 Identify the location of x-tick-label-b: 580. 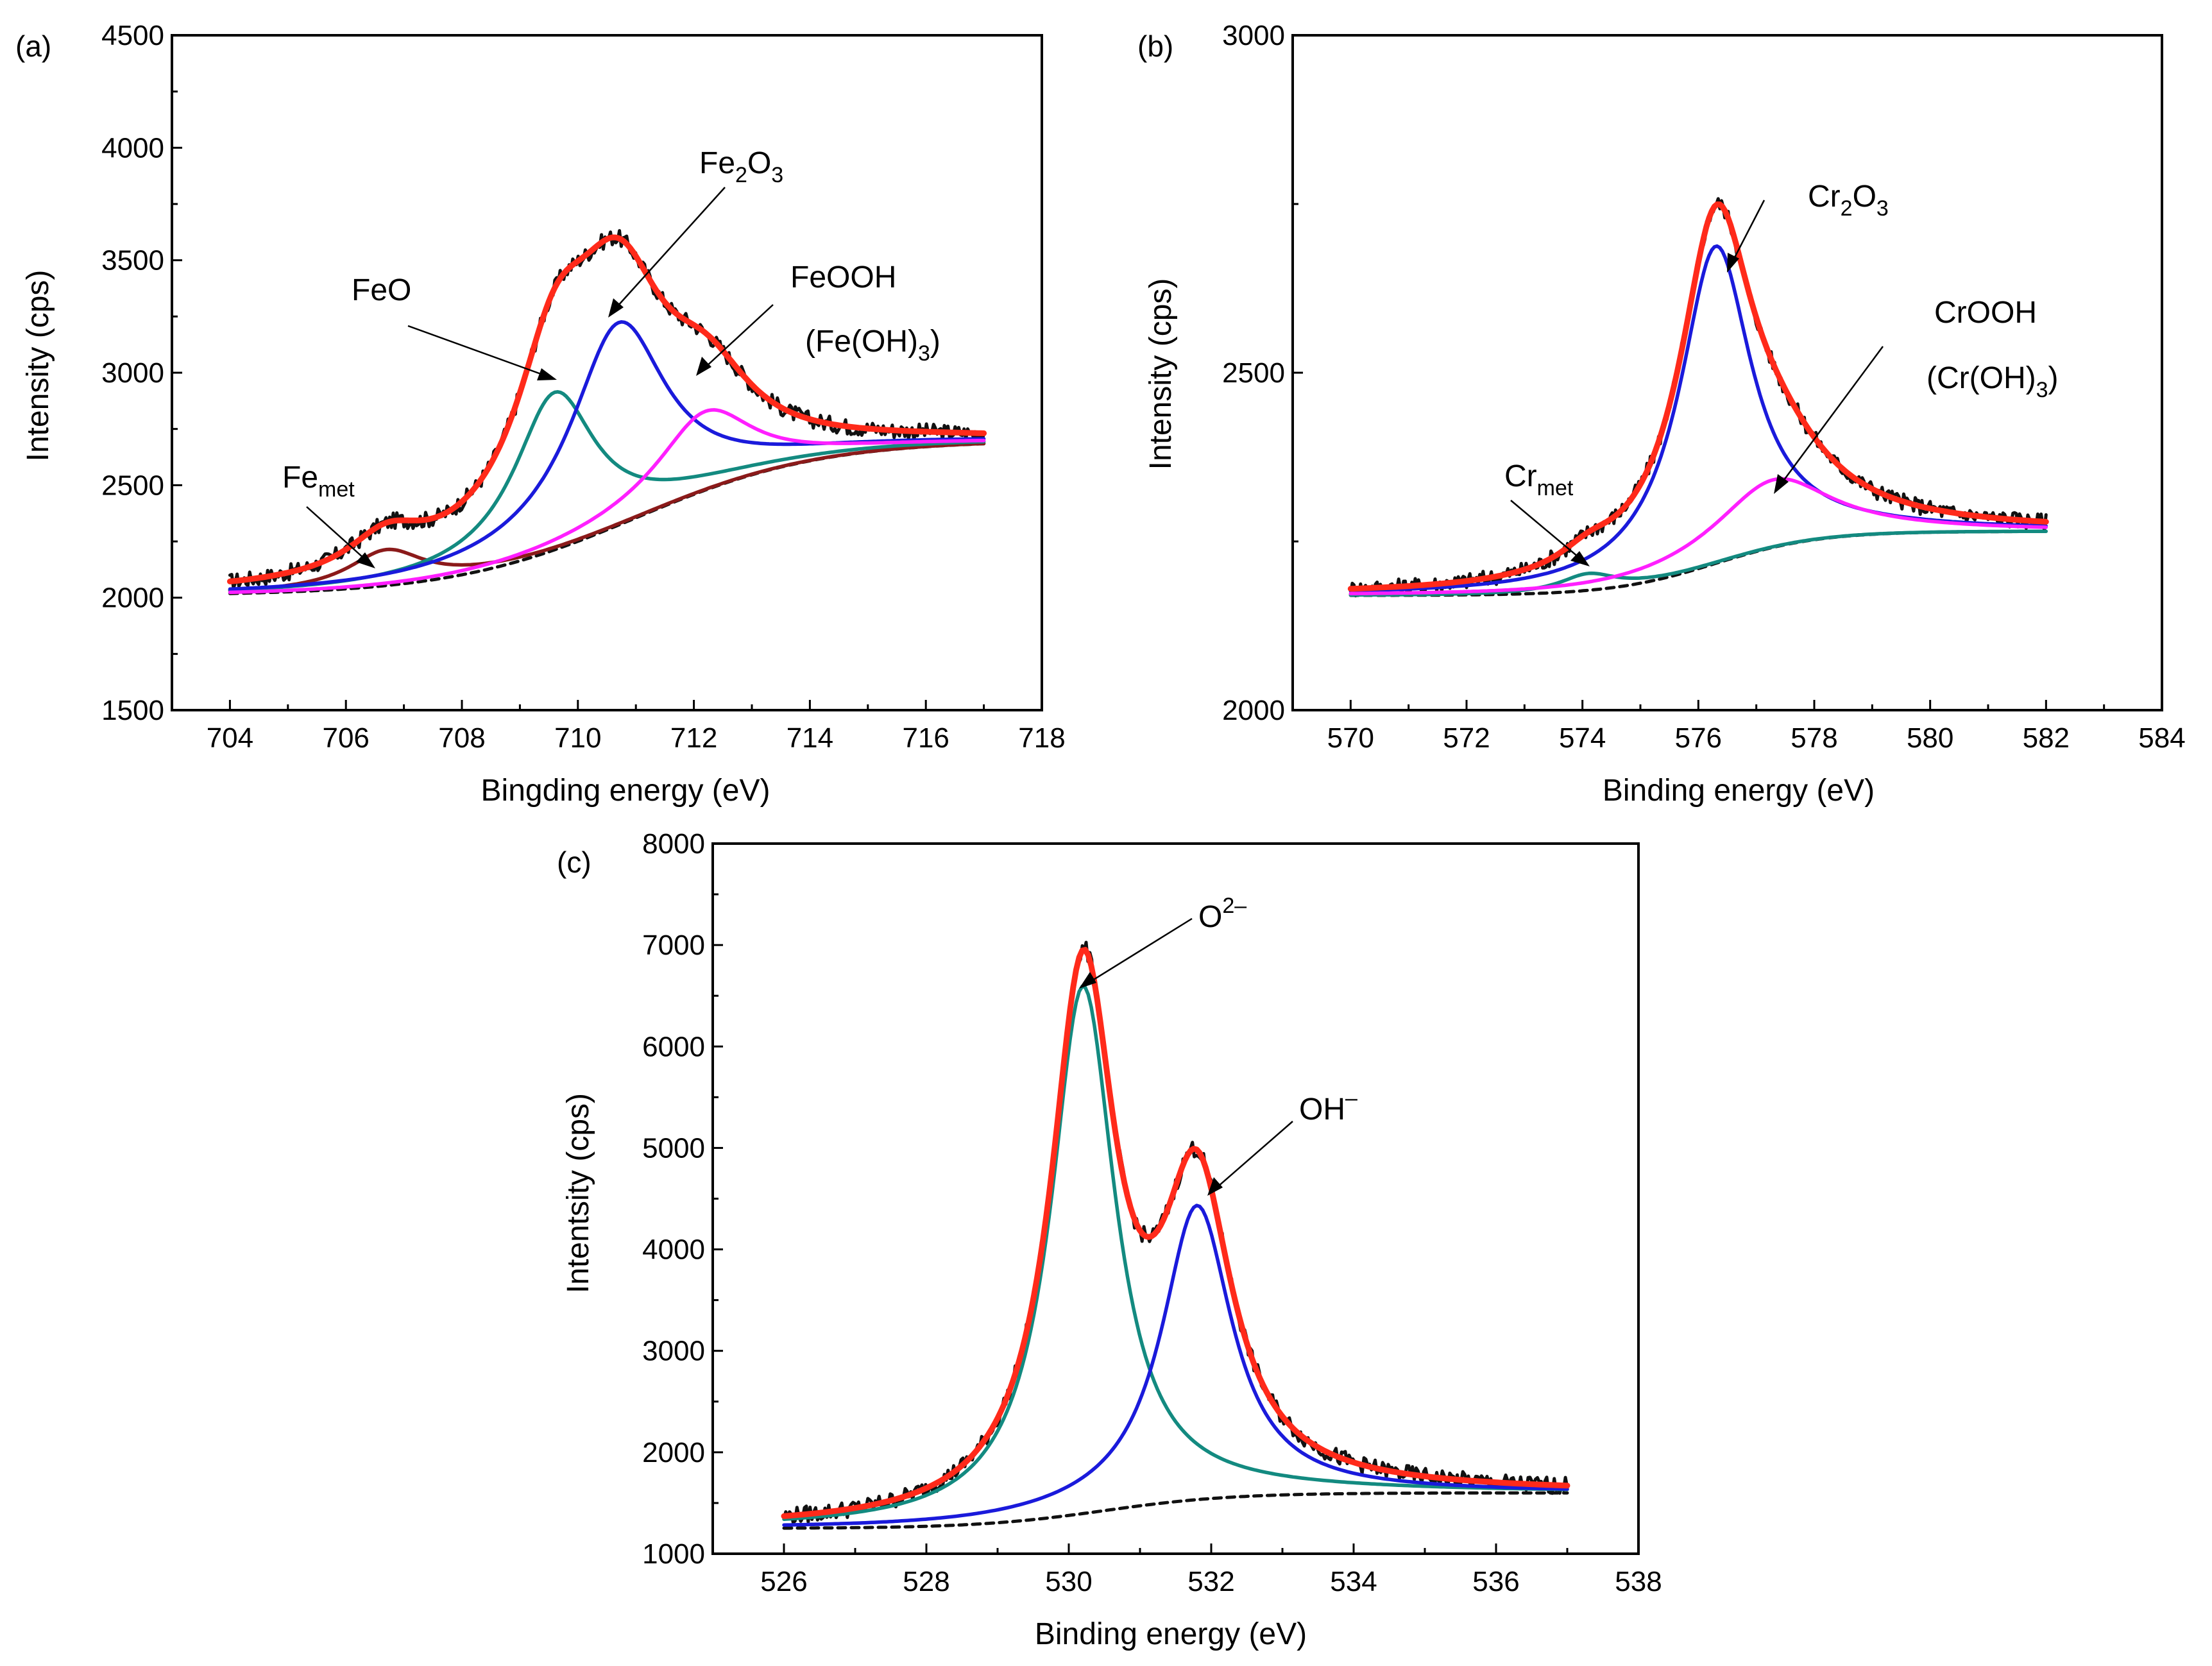
(1930, 738).